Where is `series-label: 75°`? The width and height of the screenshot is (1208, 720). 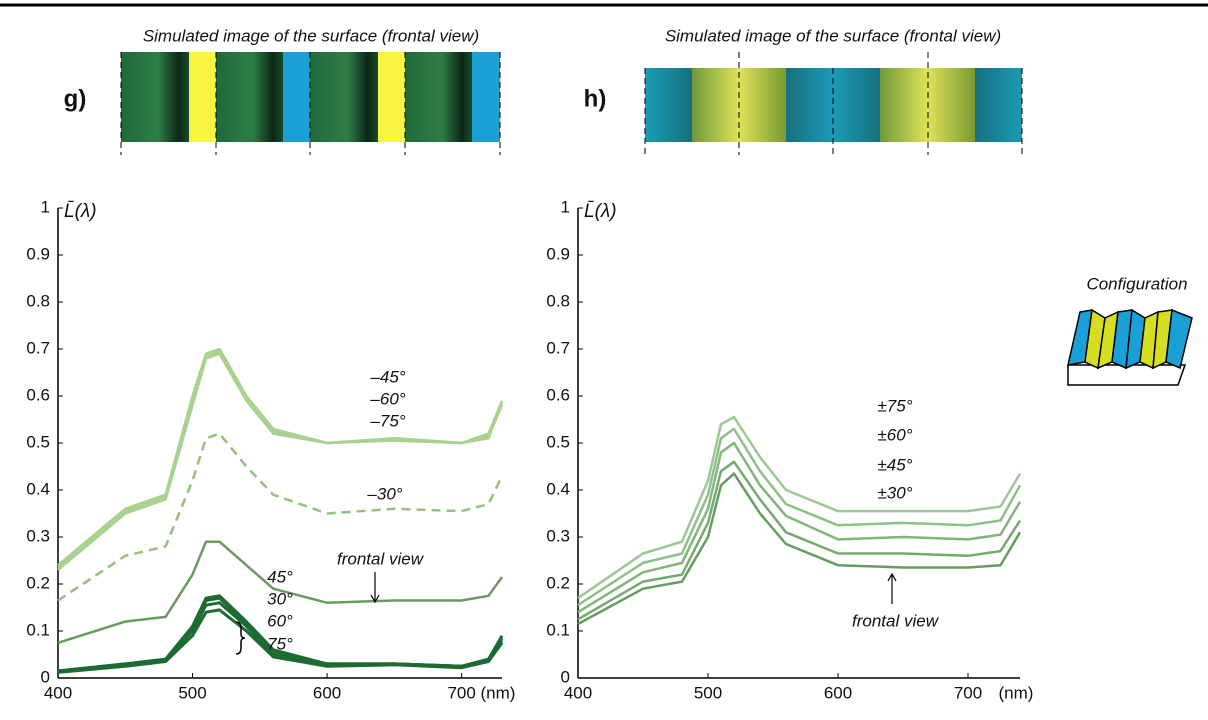 series-label: 75° is located at coordinates (280, 643).